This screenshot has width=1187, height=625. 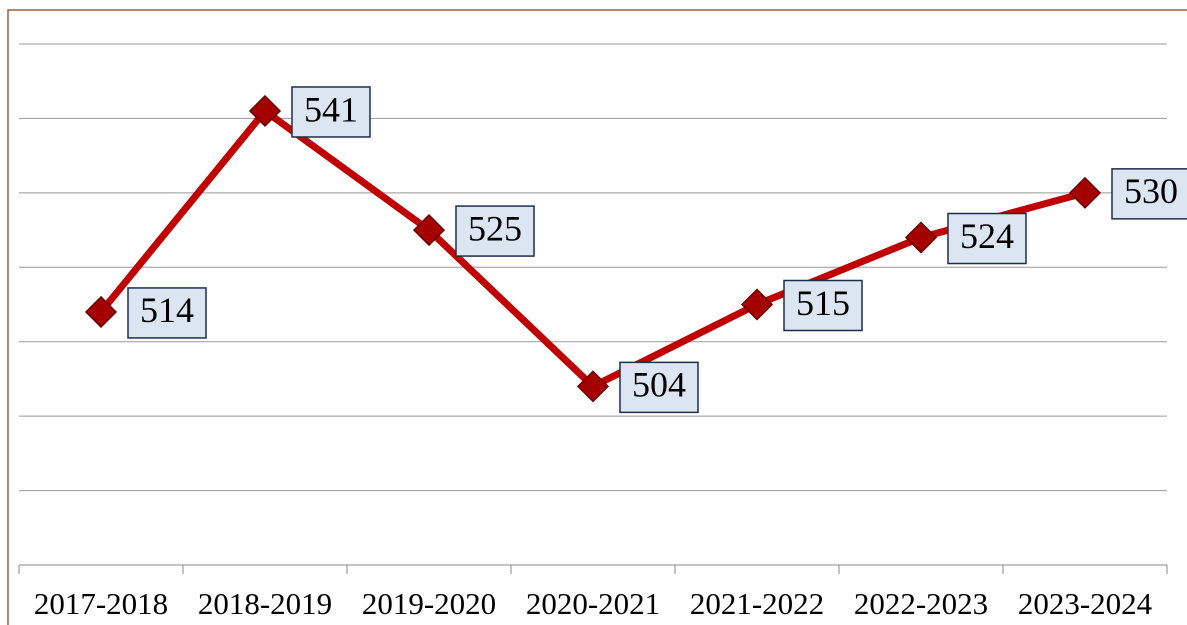 I want to click on data-label: 515, so click(x=823, y=303).